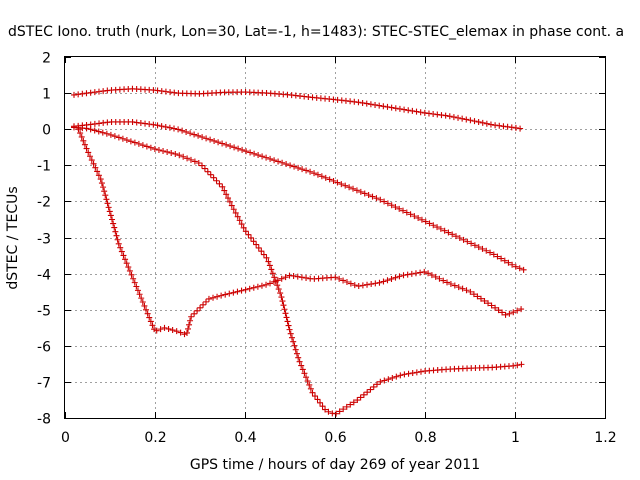 This screenshot has width=640, height=480. I want to click on y-tick-label: -4, so click(44, 276).